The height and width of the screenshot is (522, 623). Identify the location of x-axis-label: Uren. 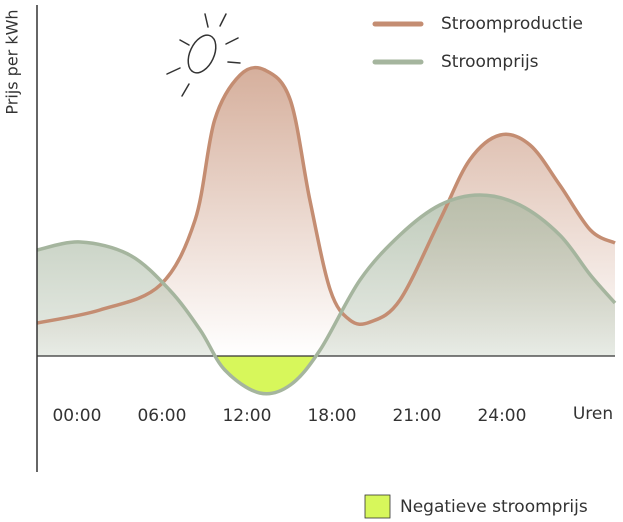
(593, 414).